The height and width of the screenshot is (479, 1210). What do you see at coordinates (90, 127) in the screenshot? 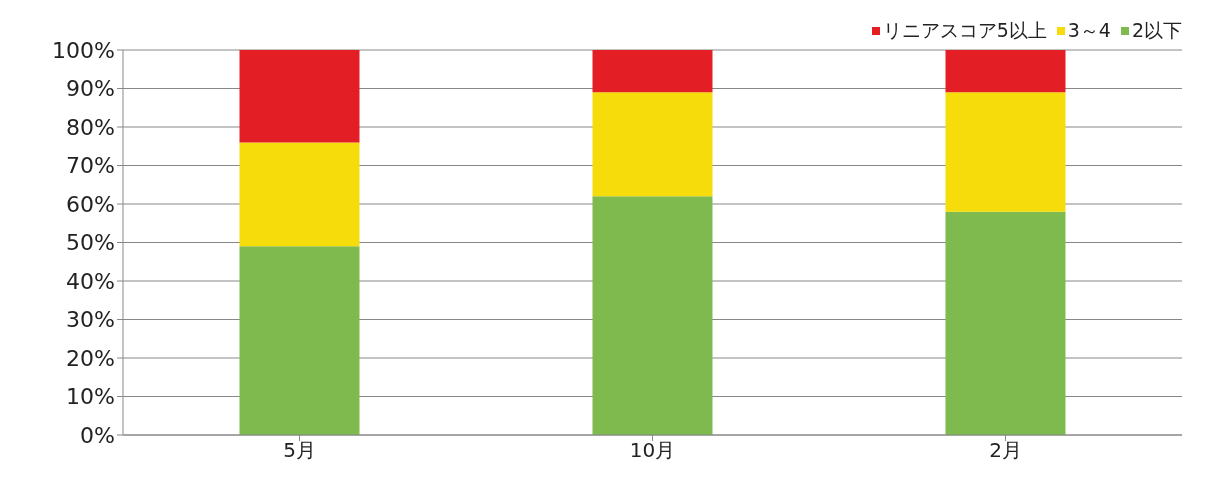
I see `y-tick-label: 80%` at bounding box center [90, 127].